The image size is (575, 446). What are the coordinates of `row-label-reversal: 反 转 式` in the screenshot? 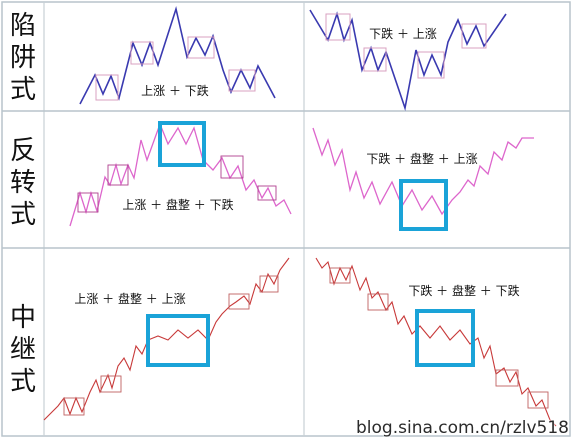 It's located at (23, 183).